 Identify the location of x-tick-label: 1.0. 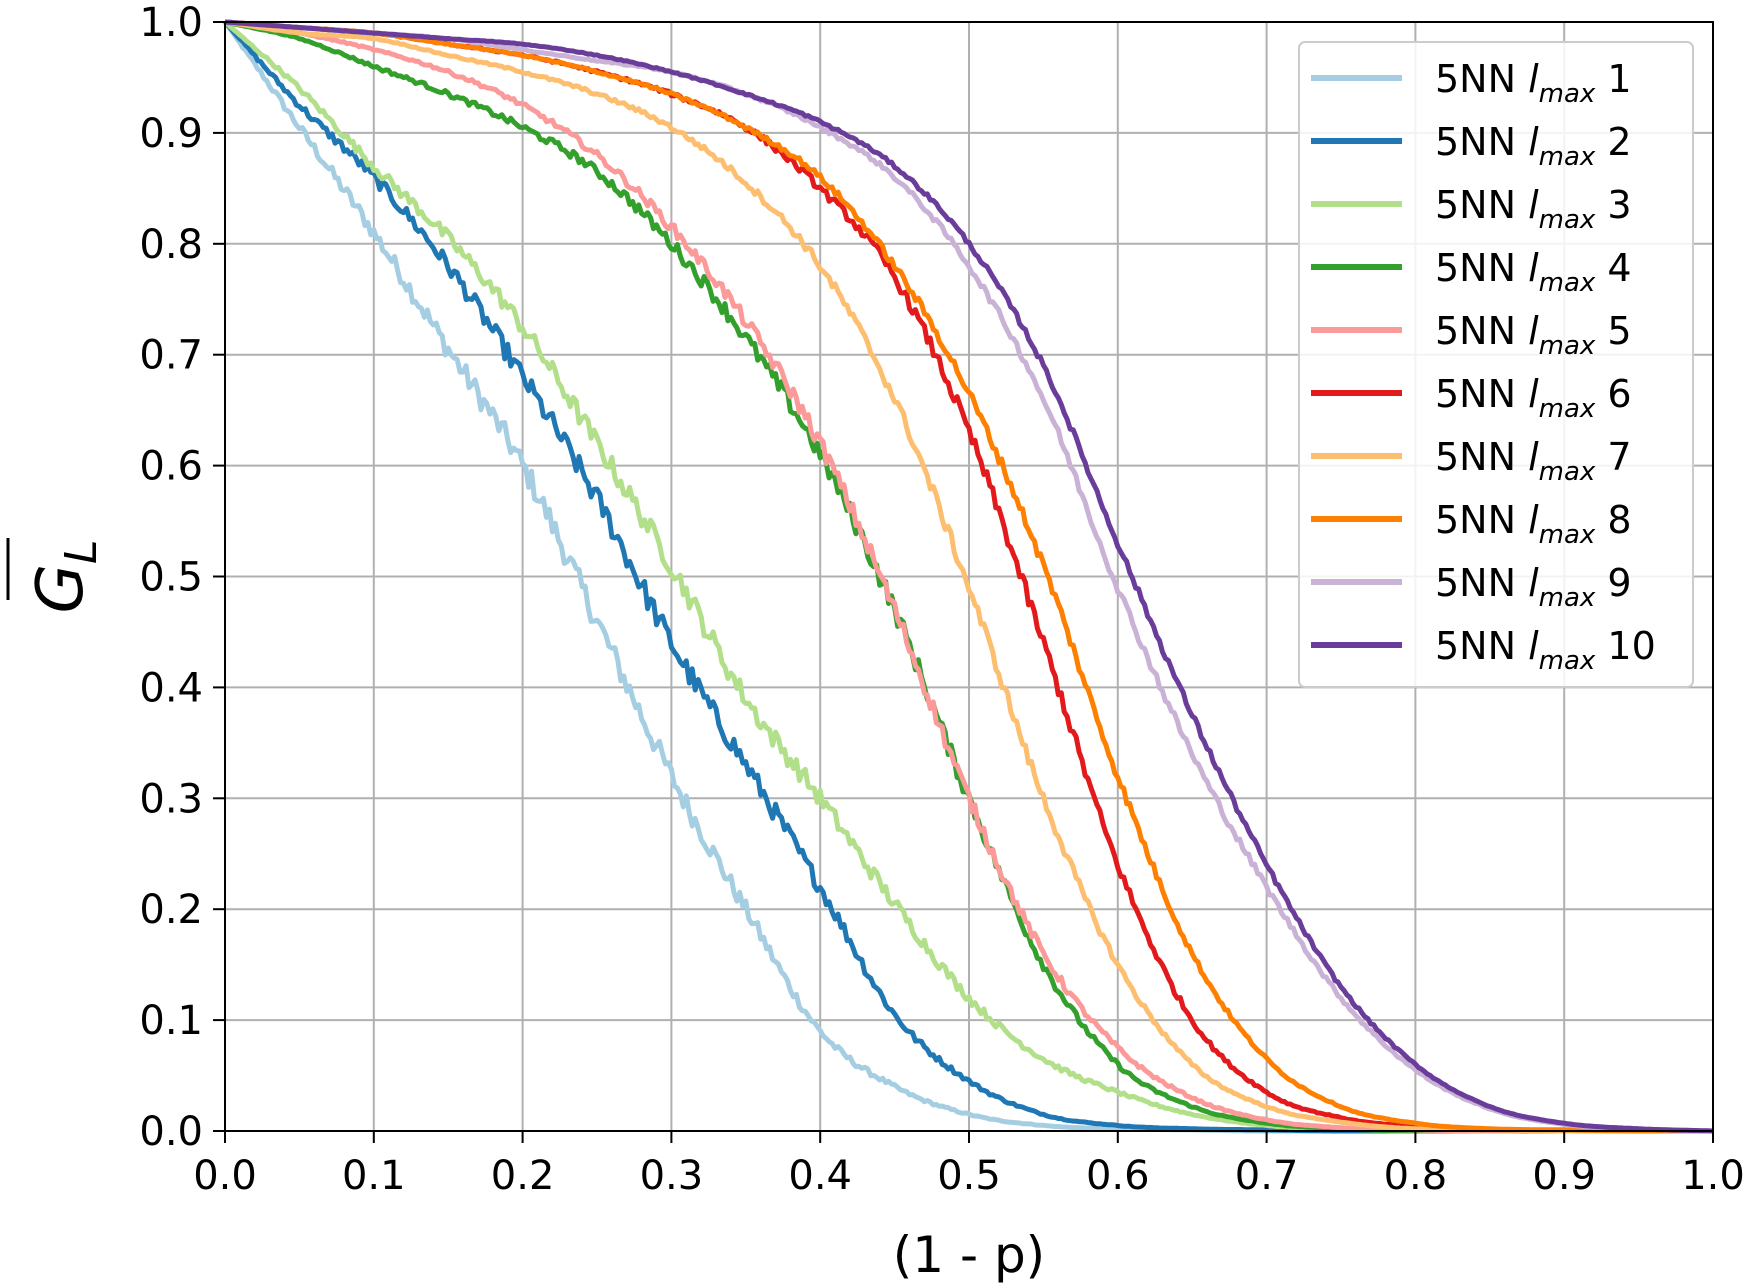
(1713, 1176).